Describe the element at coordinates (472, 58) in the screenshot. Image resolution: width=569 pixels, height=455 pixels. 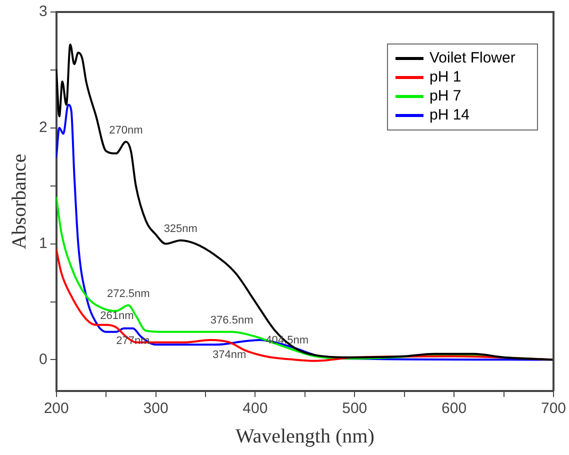
I see `legend-label: Voilet Flower` at that location.